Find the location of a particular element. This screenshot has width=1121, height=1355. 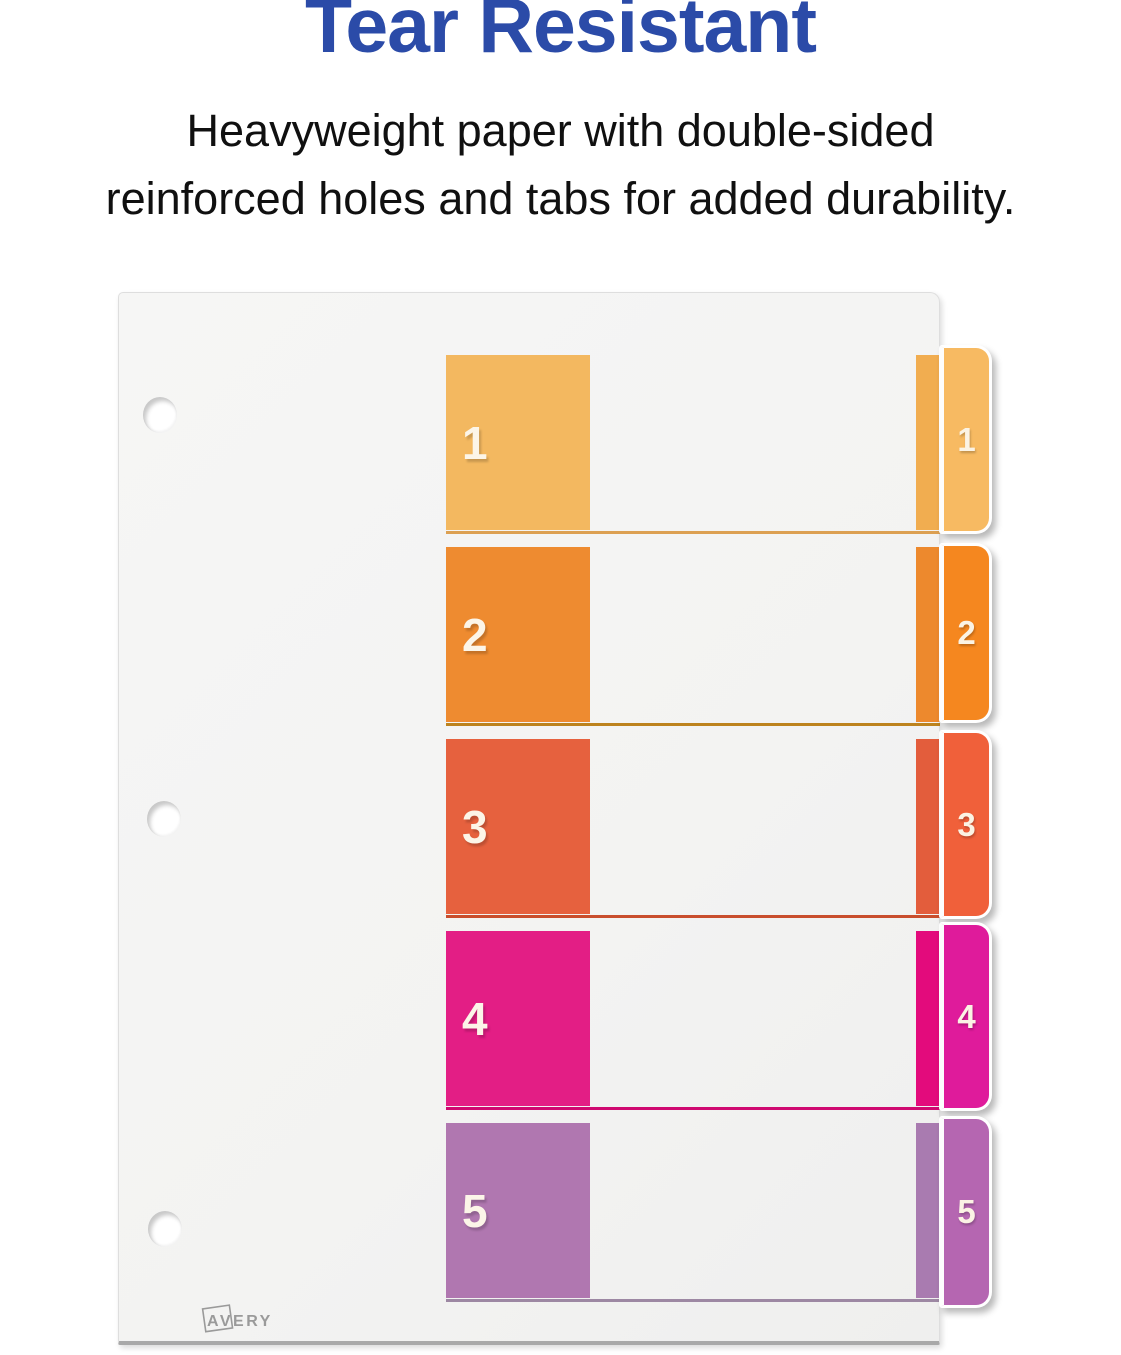

punch-hole-top is located at coordinates (160, 415).